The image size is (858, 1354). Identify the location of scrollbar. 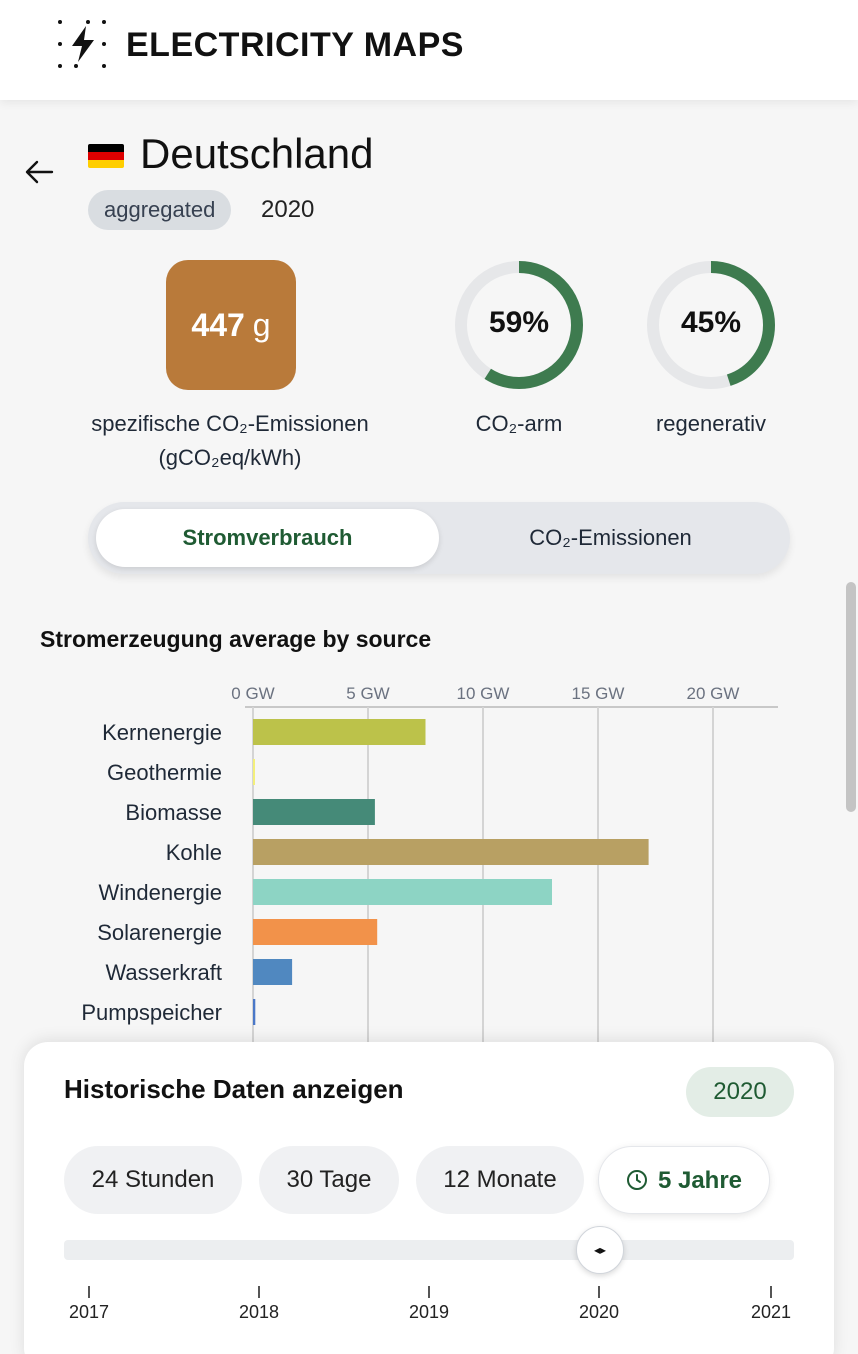
(851, 697).